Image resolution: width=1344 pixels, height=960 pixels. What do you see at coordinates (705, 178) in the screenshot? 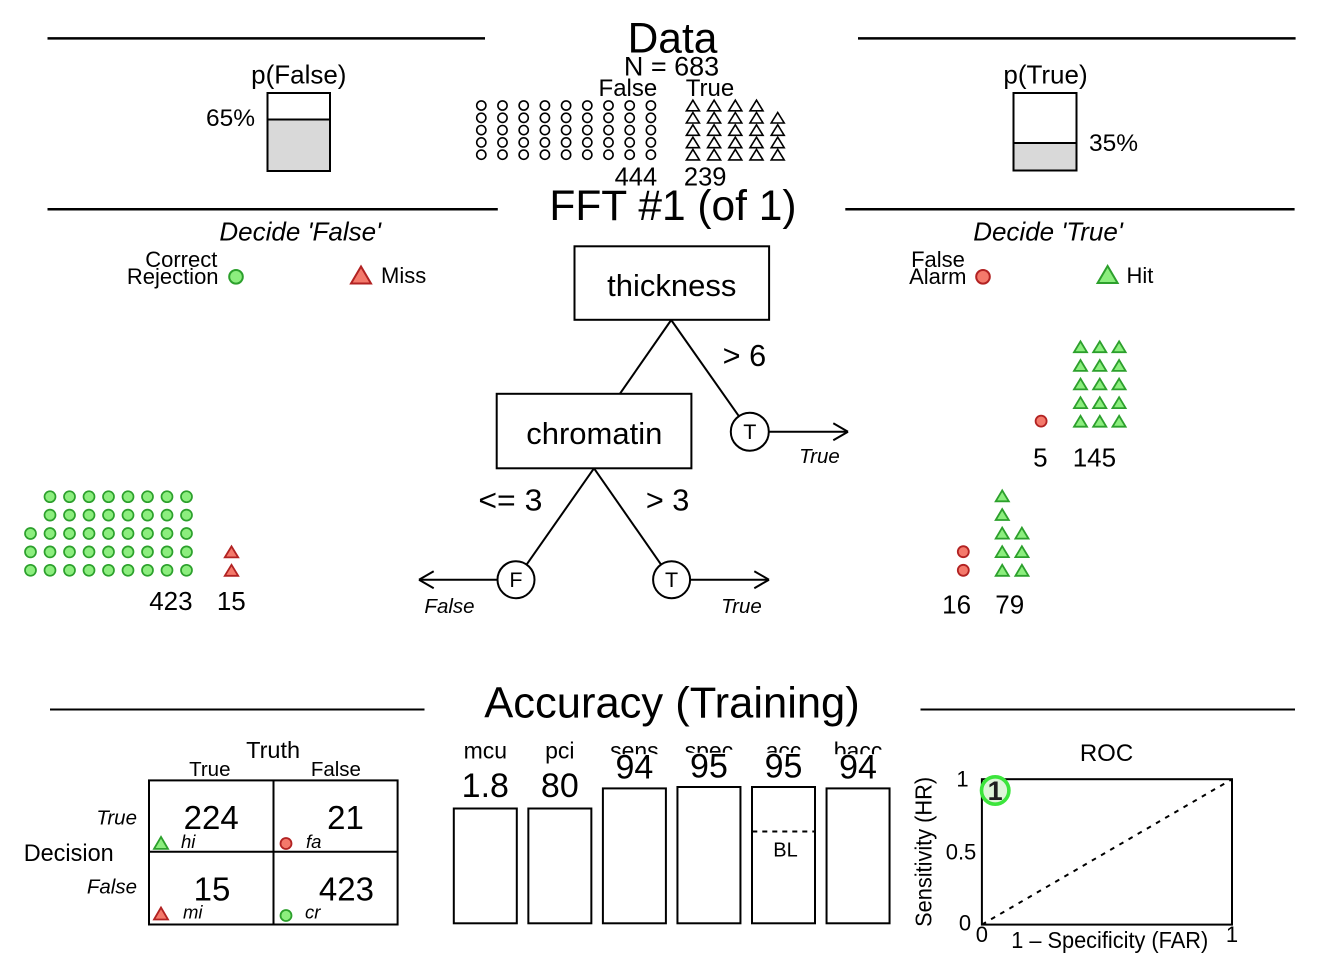
I see `svg-text: 239` at bounding box center [705, 178].